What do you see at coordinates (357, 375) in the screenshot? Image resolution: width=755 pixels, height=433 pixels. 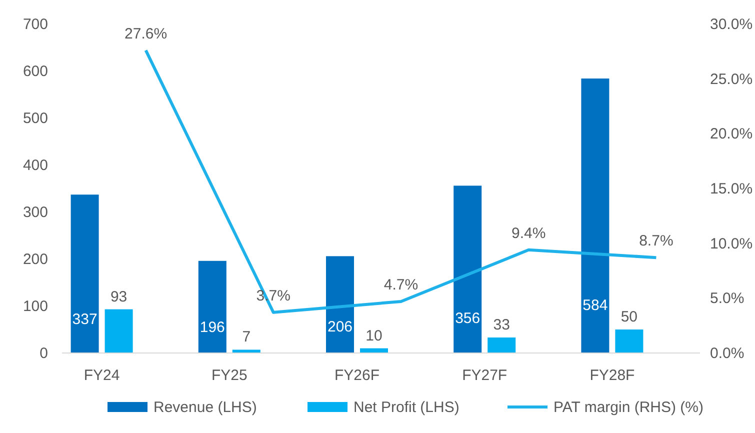 I see `x-tick-label: FY26F` at bounding box center [357, 375].